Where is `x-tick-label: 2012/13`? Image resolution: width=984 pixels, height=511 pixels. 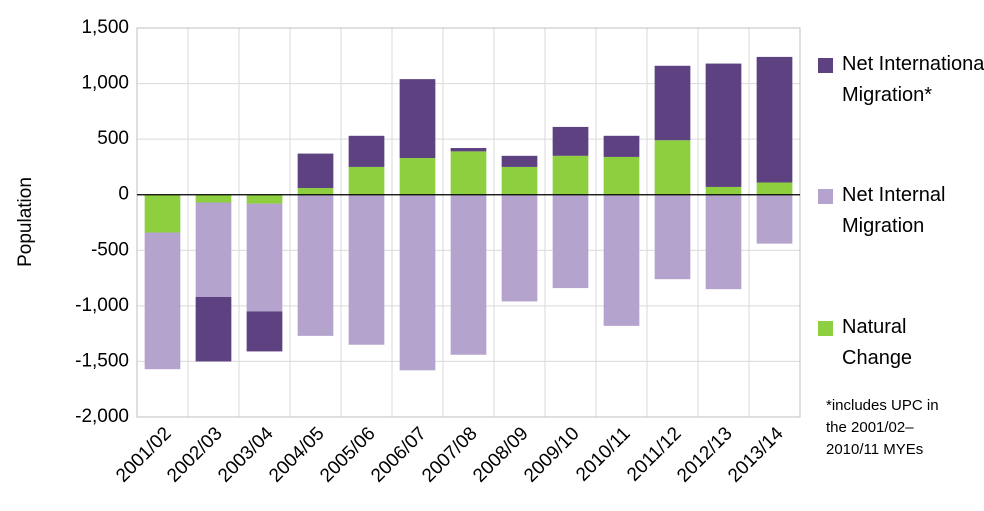
x-tick-label: 2012/13 is located at coordinates (704, 454).